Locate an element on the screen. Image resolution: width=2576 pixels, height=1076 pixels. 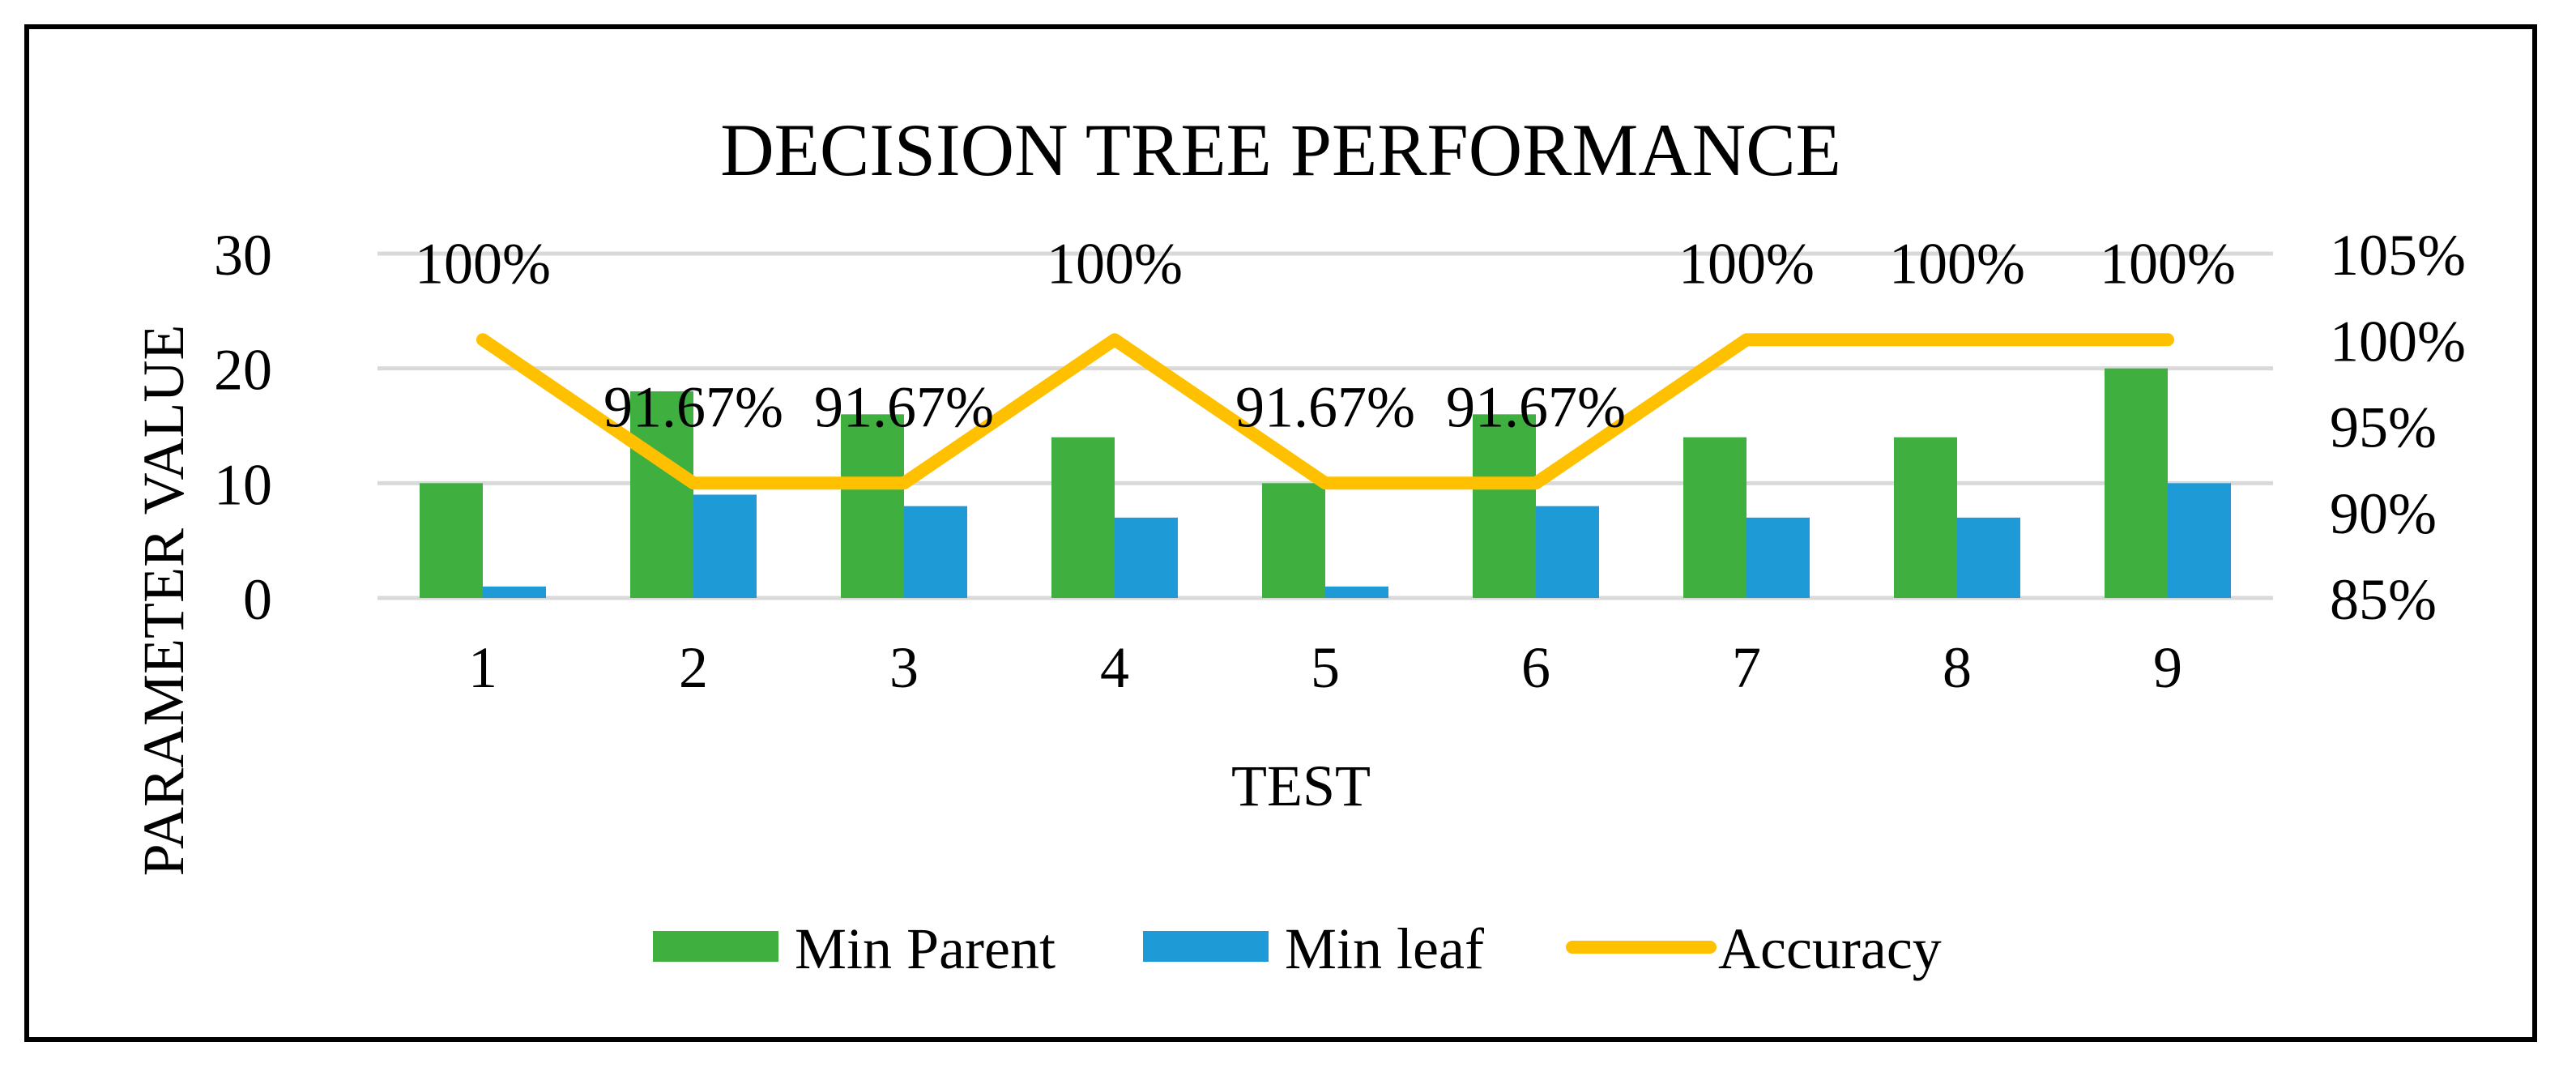
x-tick-label: 5 is located at coordinates (1325, 667).